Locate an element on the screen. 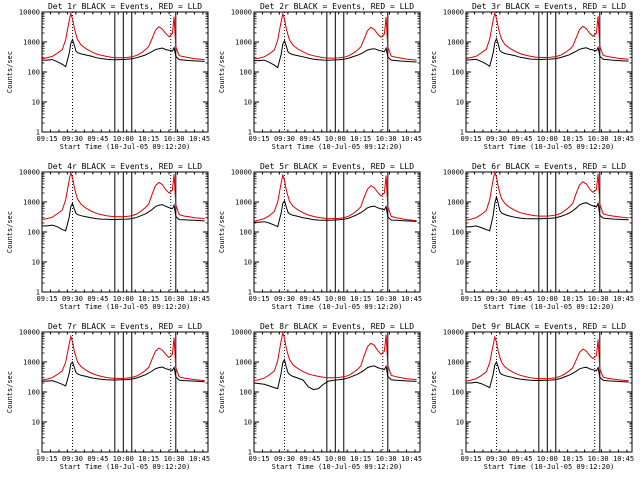  chart-title: Det 1r BLACK = Events, RED = LLD is located at coordinates (125, 6).